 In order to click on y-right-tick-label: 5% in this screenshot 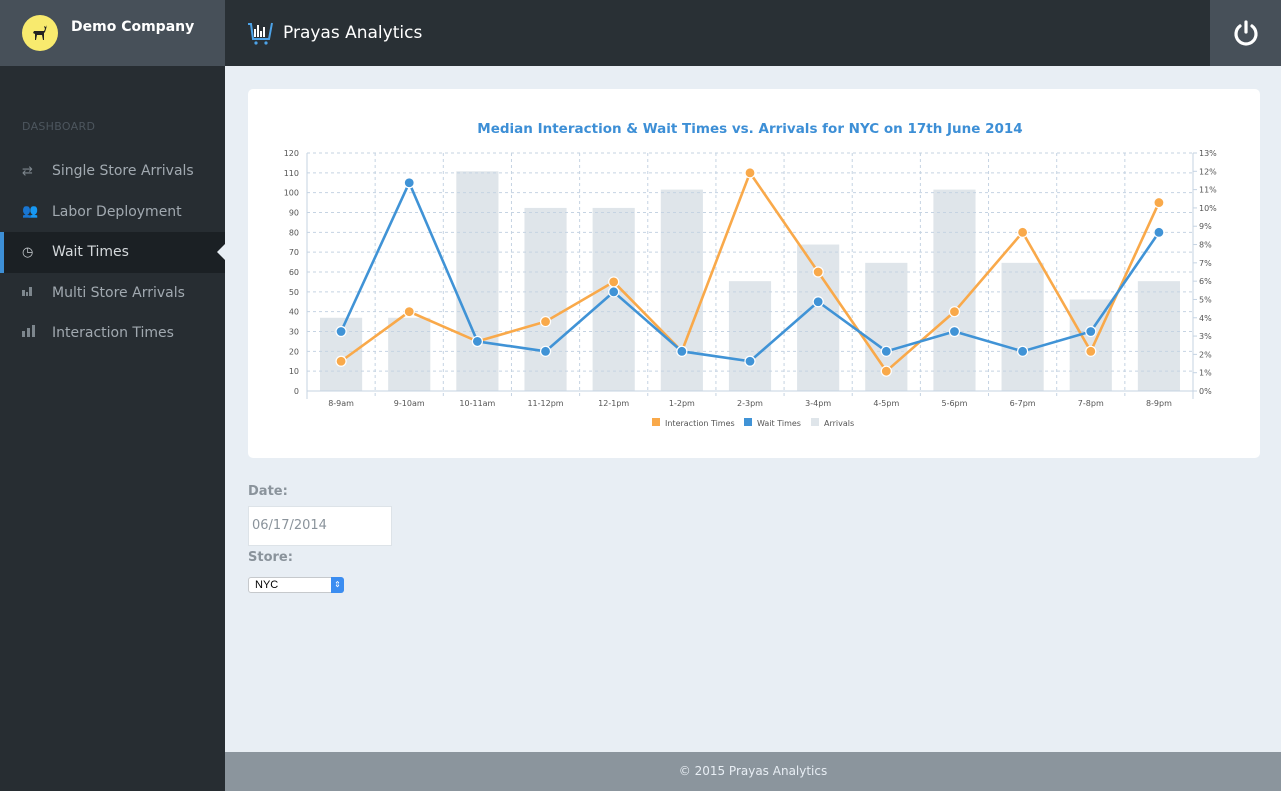, I will do `click(1205, 299)`.